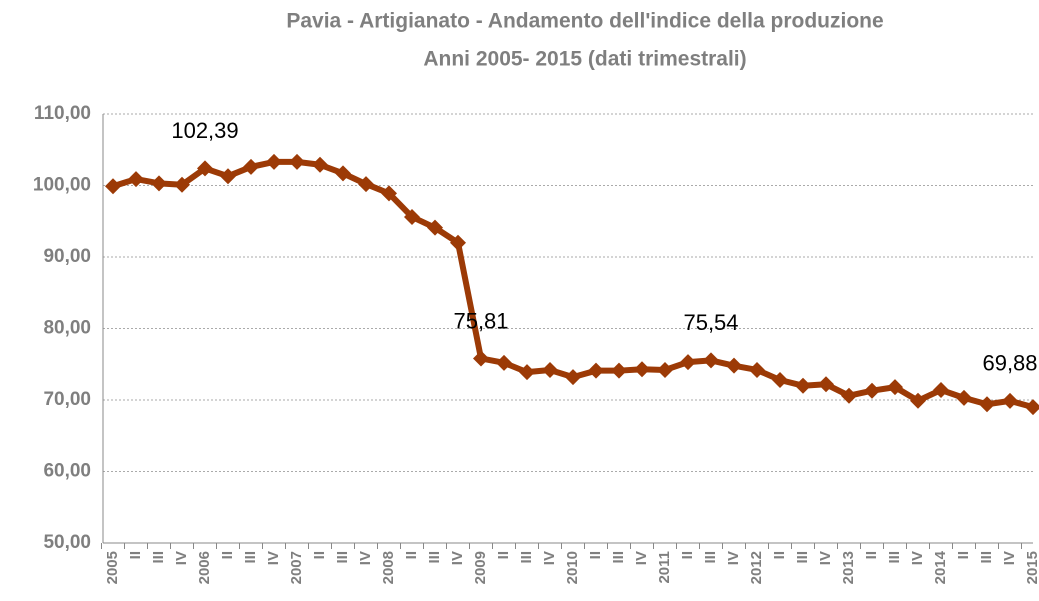 The height and width of the screenshot is (601, 1039). I want to click on y-tick-label: 60,00, so click(67, 471).